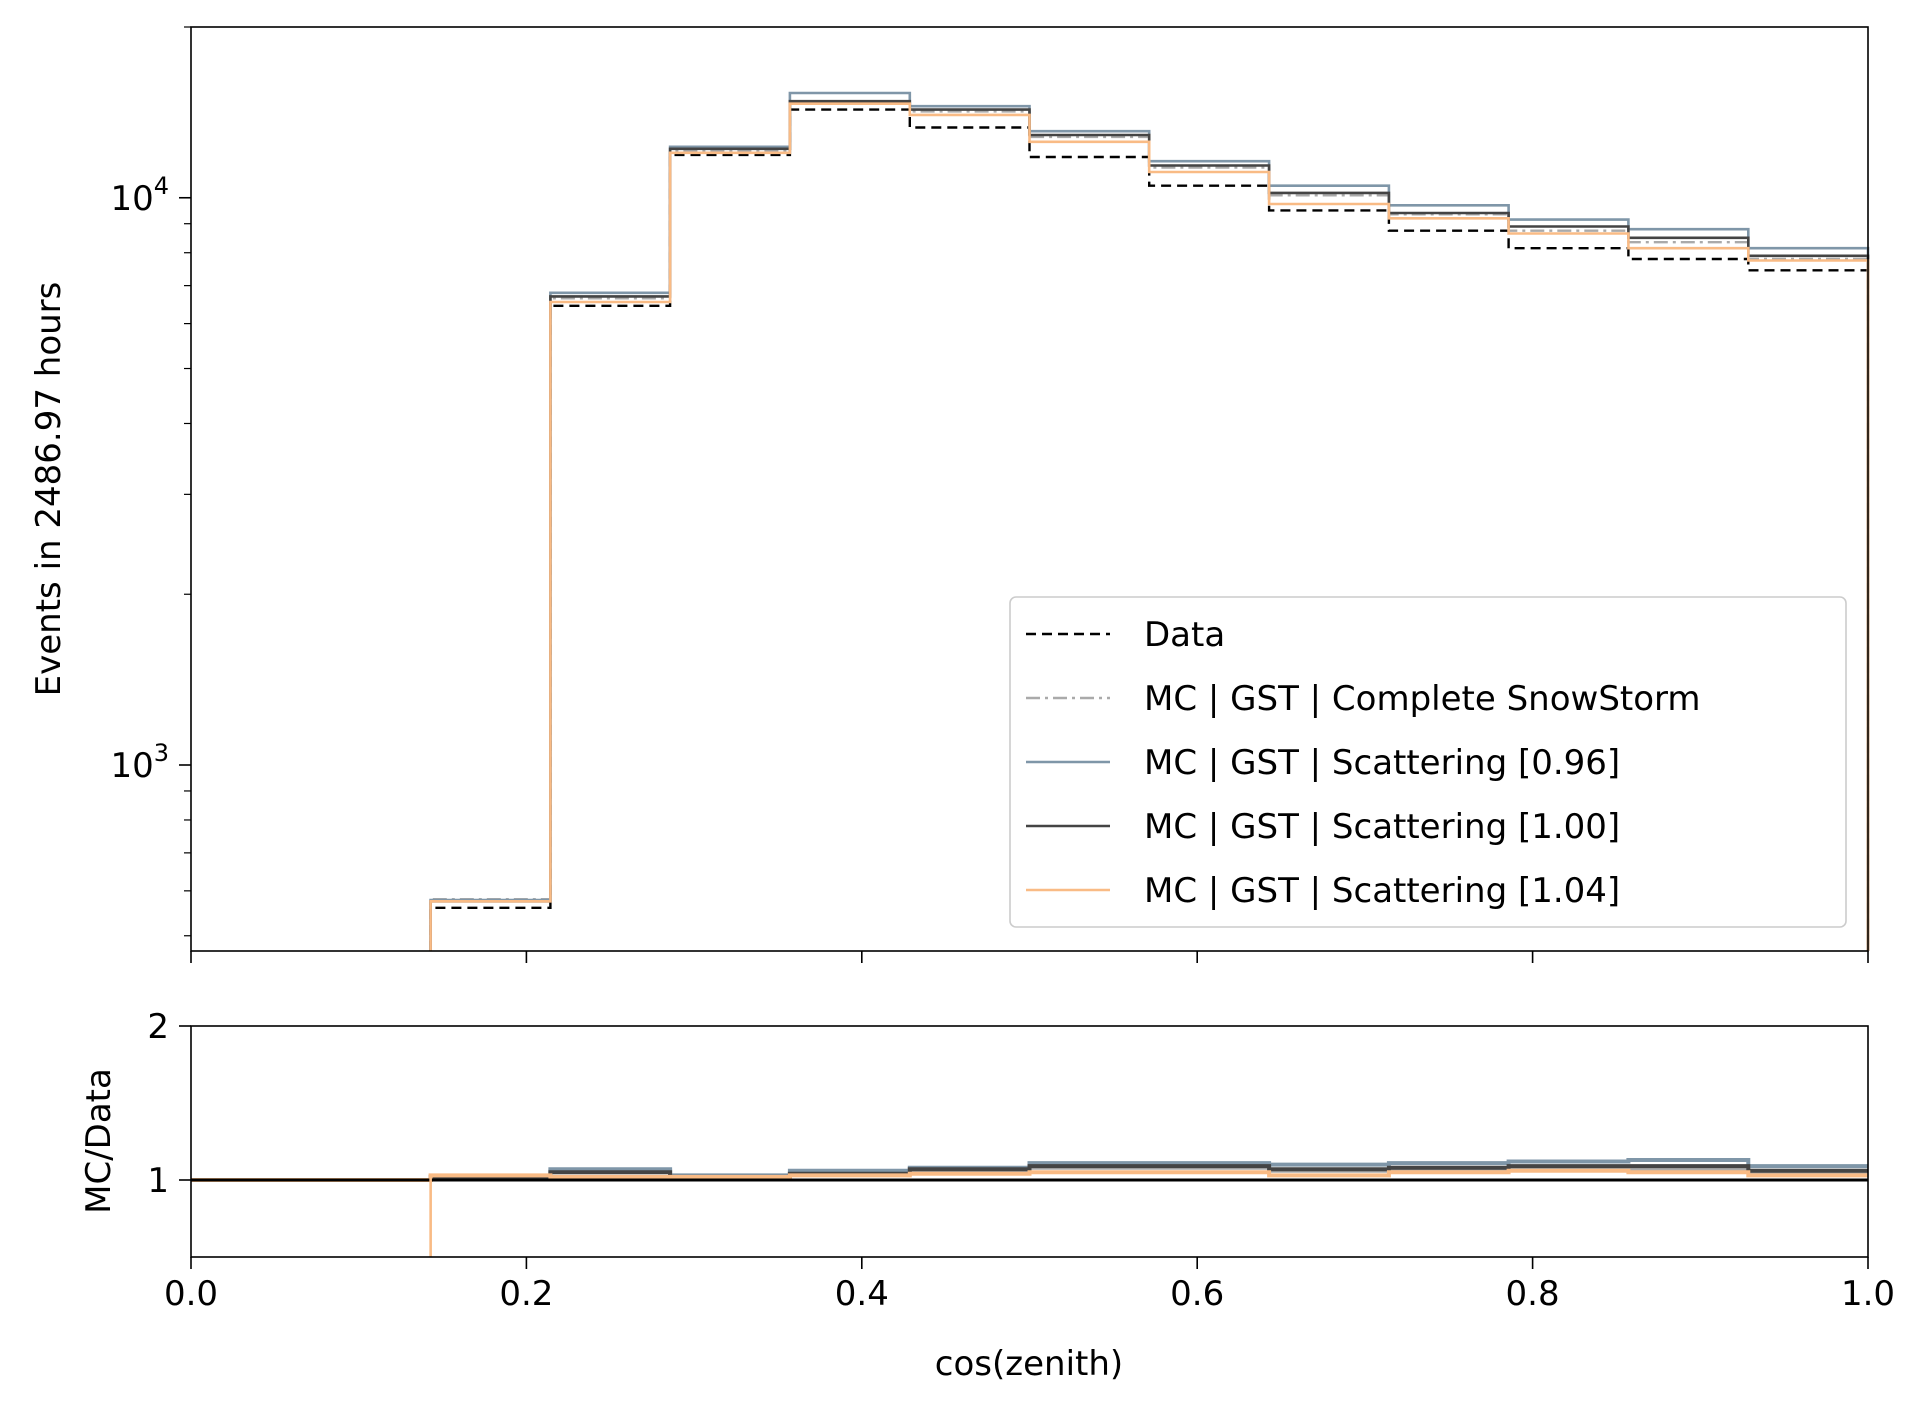 This screenshot has width=1919, height=1410. I want to click on ratio-y-axis-label: MC/Data, so click(99, 1141).